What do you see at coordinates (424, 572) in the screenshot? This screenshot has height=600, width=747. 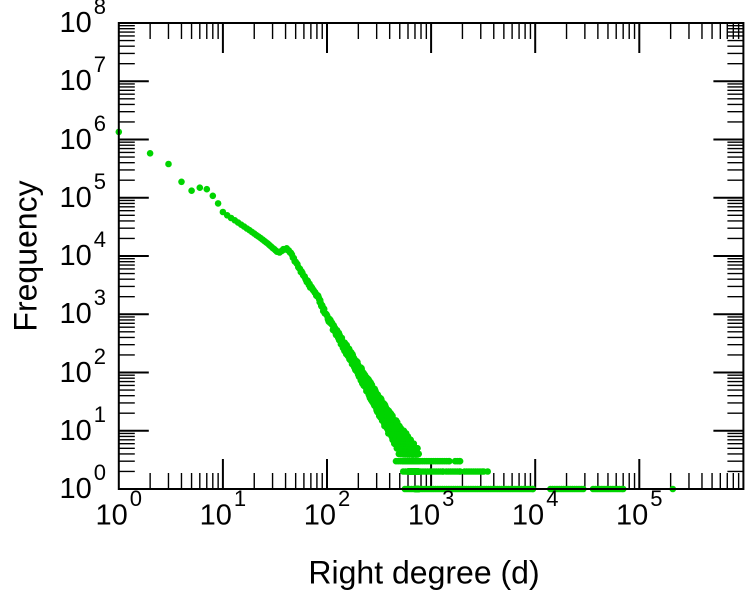 I see `x-axis-title: Right degree (d)` at bounding box center [424, 572].